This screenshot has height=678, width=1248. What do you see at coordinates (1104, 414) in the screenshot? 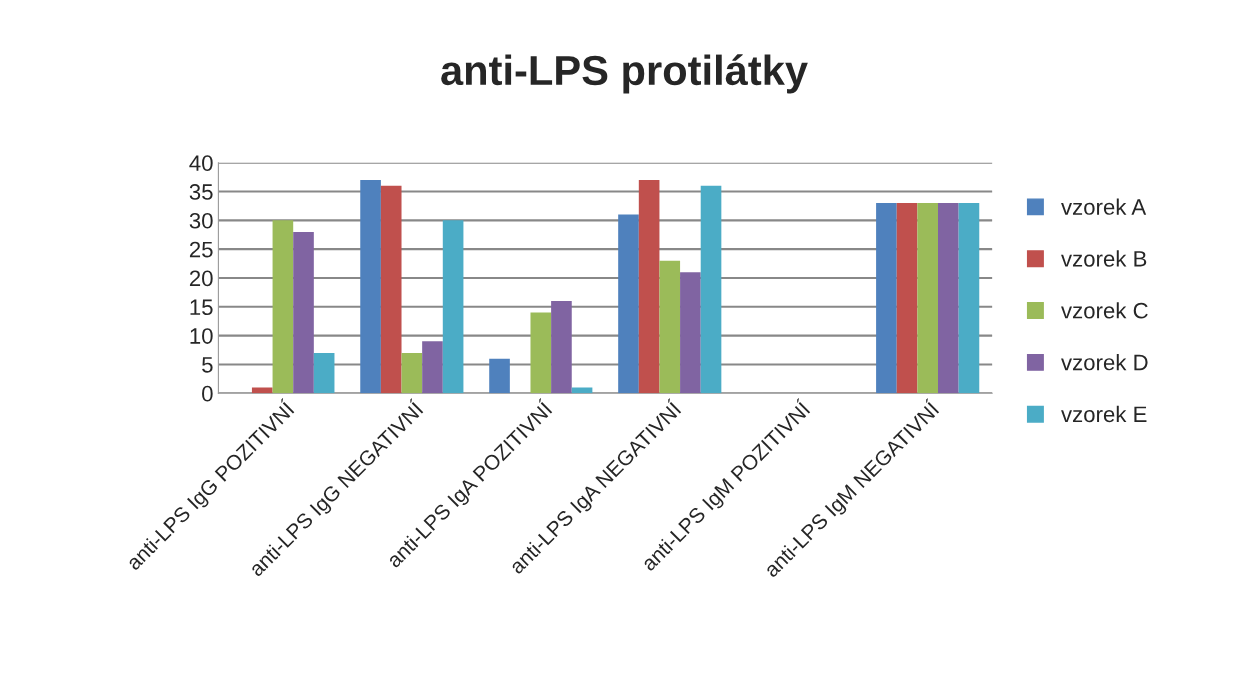
I see `legend-label: vzorek E` at bounding box center [1104, 414].